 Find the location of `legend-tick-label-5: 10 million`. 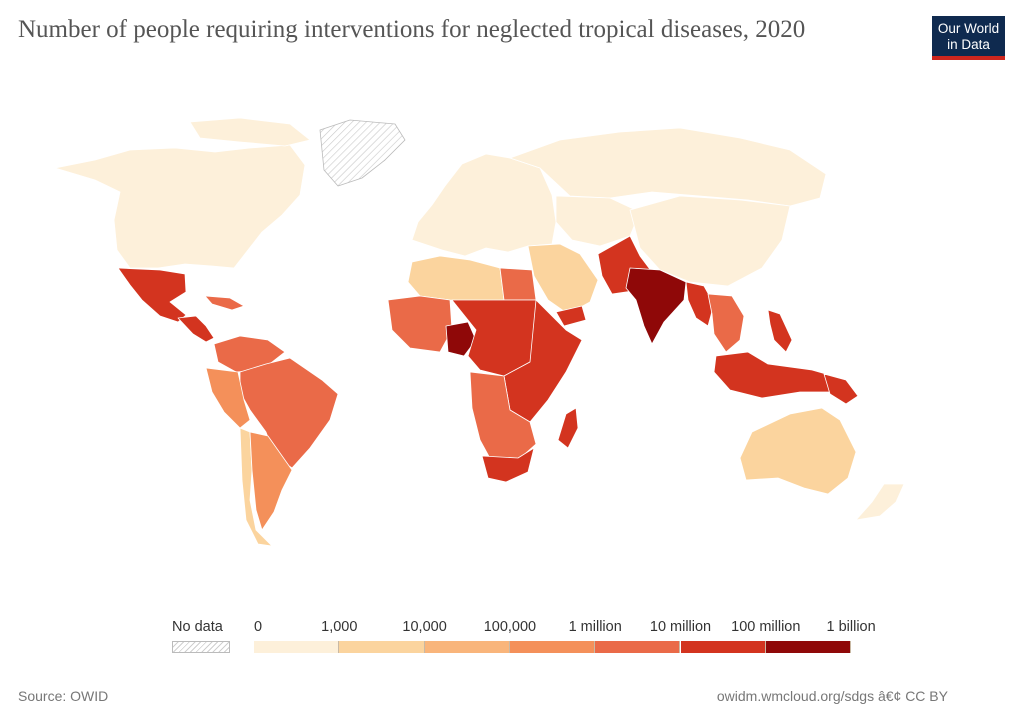

legend-tick-label-5: 10 million is located at coordinates (680, 627).